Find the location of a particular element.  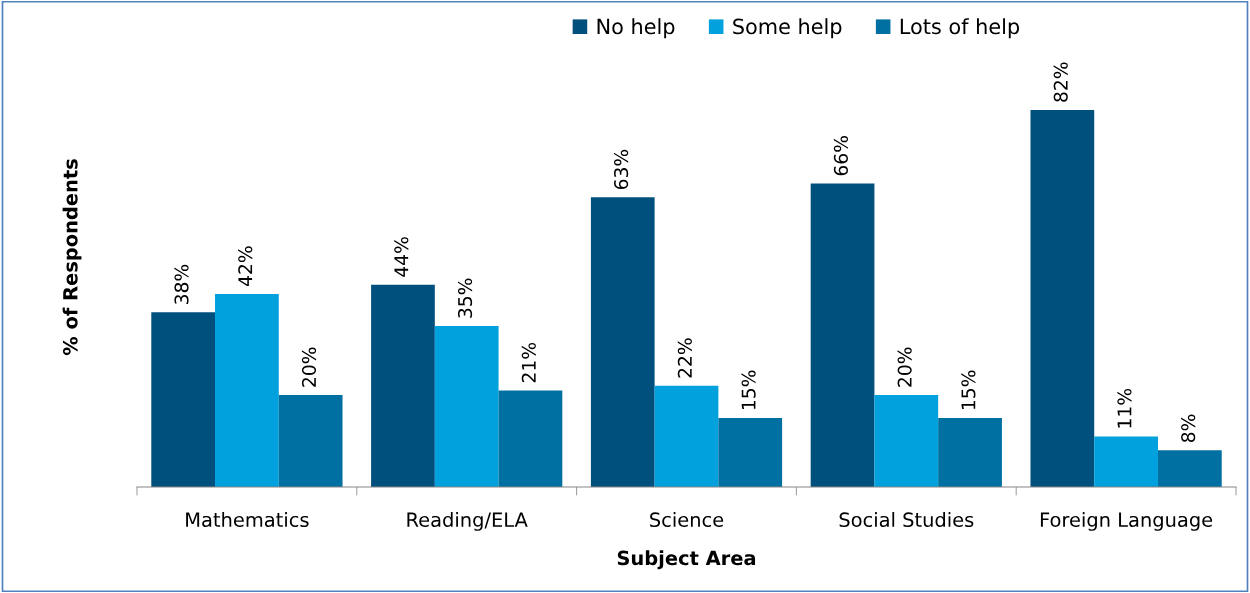

x-axis-title: Subject Area is located at coordinates (686, 560).